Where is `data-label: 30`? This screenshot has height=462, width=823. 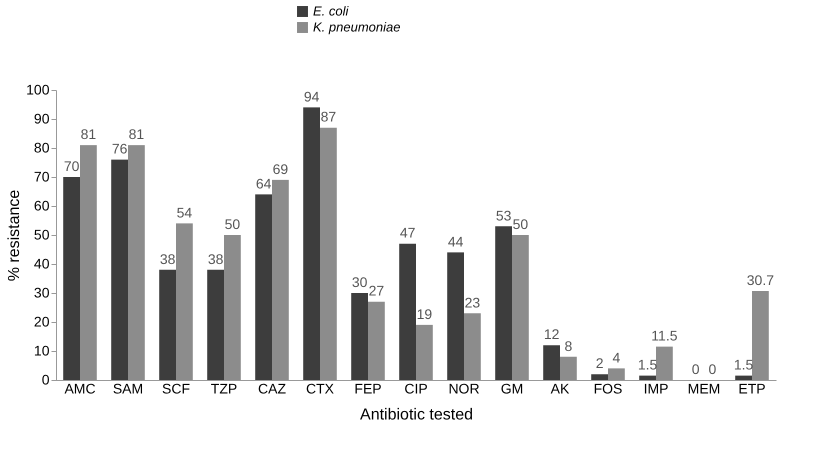
data-label: 30 is located at coordinates (360, 282).